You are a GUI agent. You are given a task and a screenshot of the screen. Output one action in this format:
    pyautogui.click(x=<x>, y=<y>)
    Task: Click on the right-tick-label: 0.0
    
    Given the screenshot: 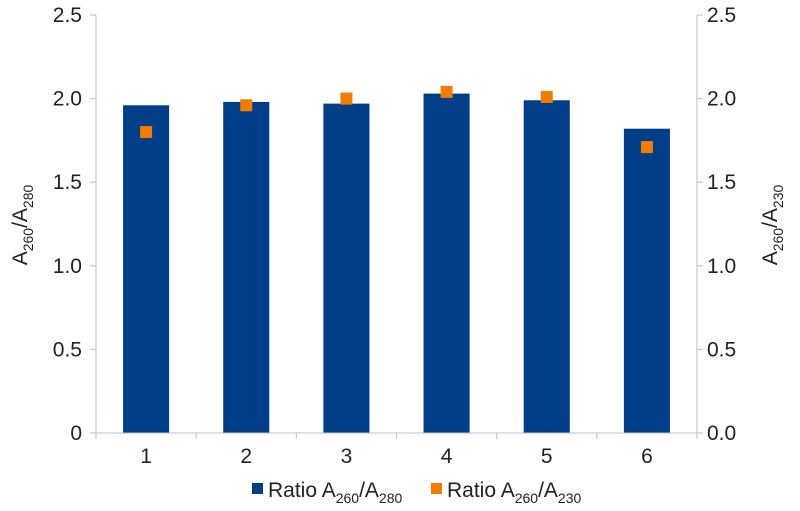 What is the action you would take?
    pyautogui.click(x=721, y=433)
    